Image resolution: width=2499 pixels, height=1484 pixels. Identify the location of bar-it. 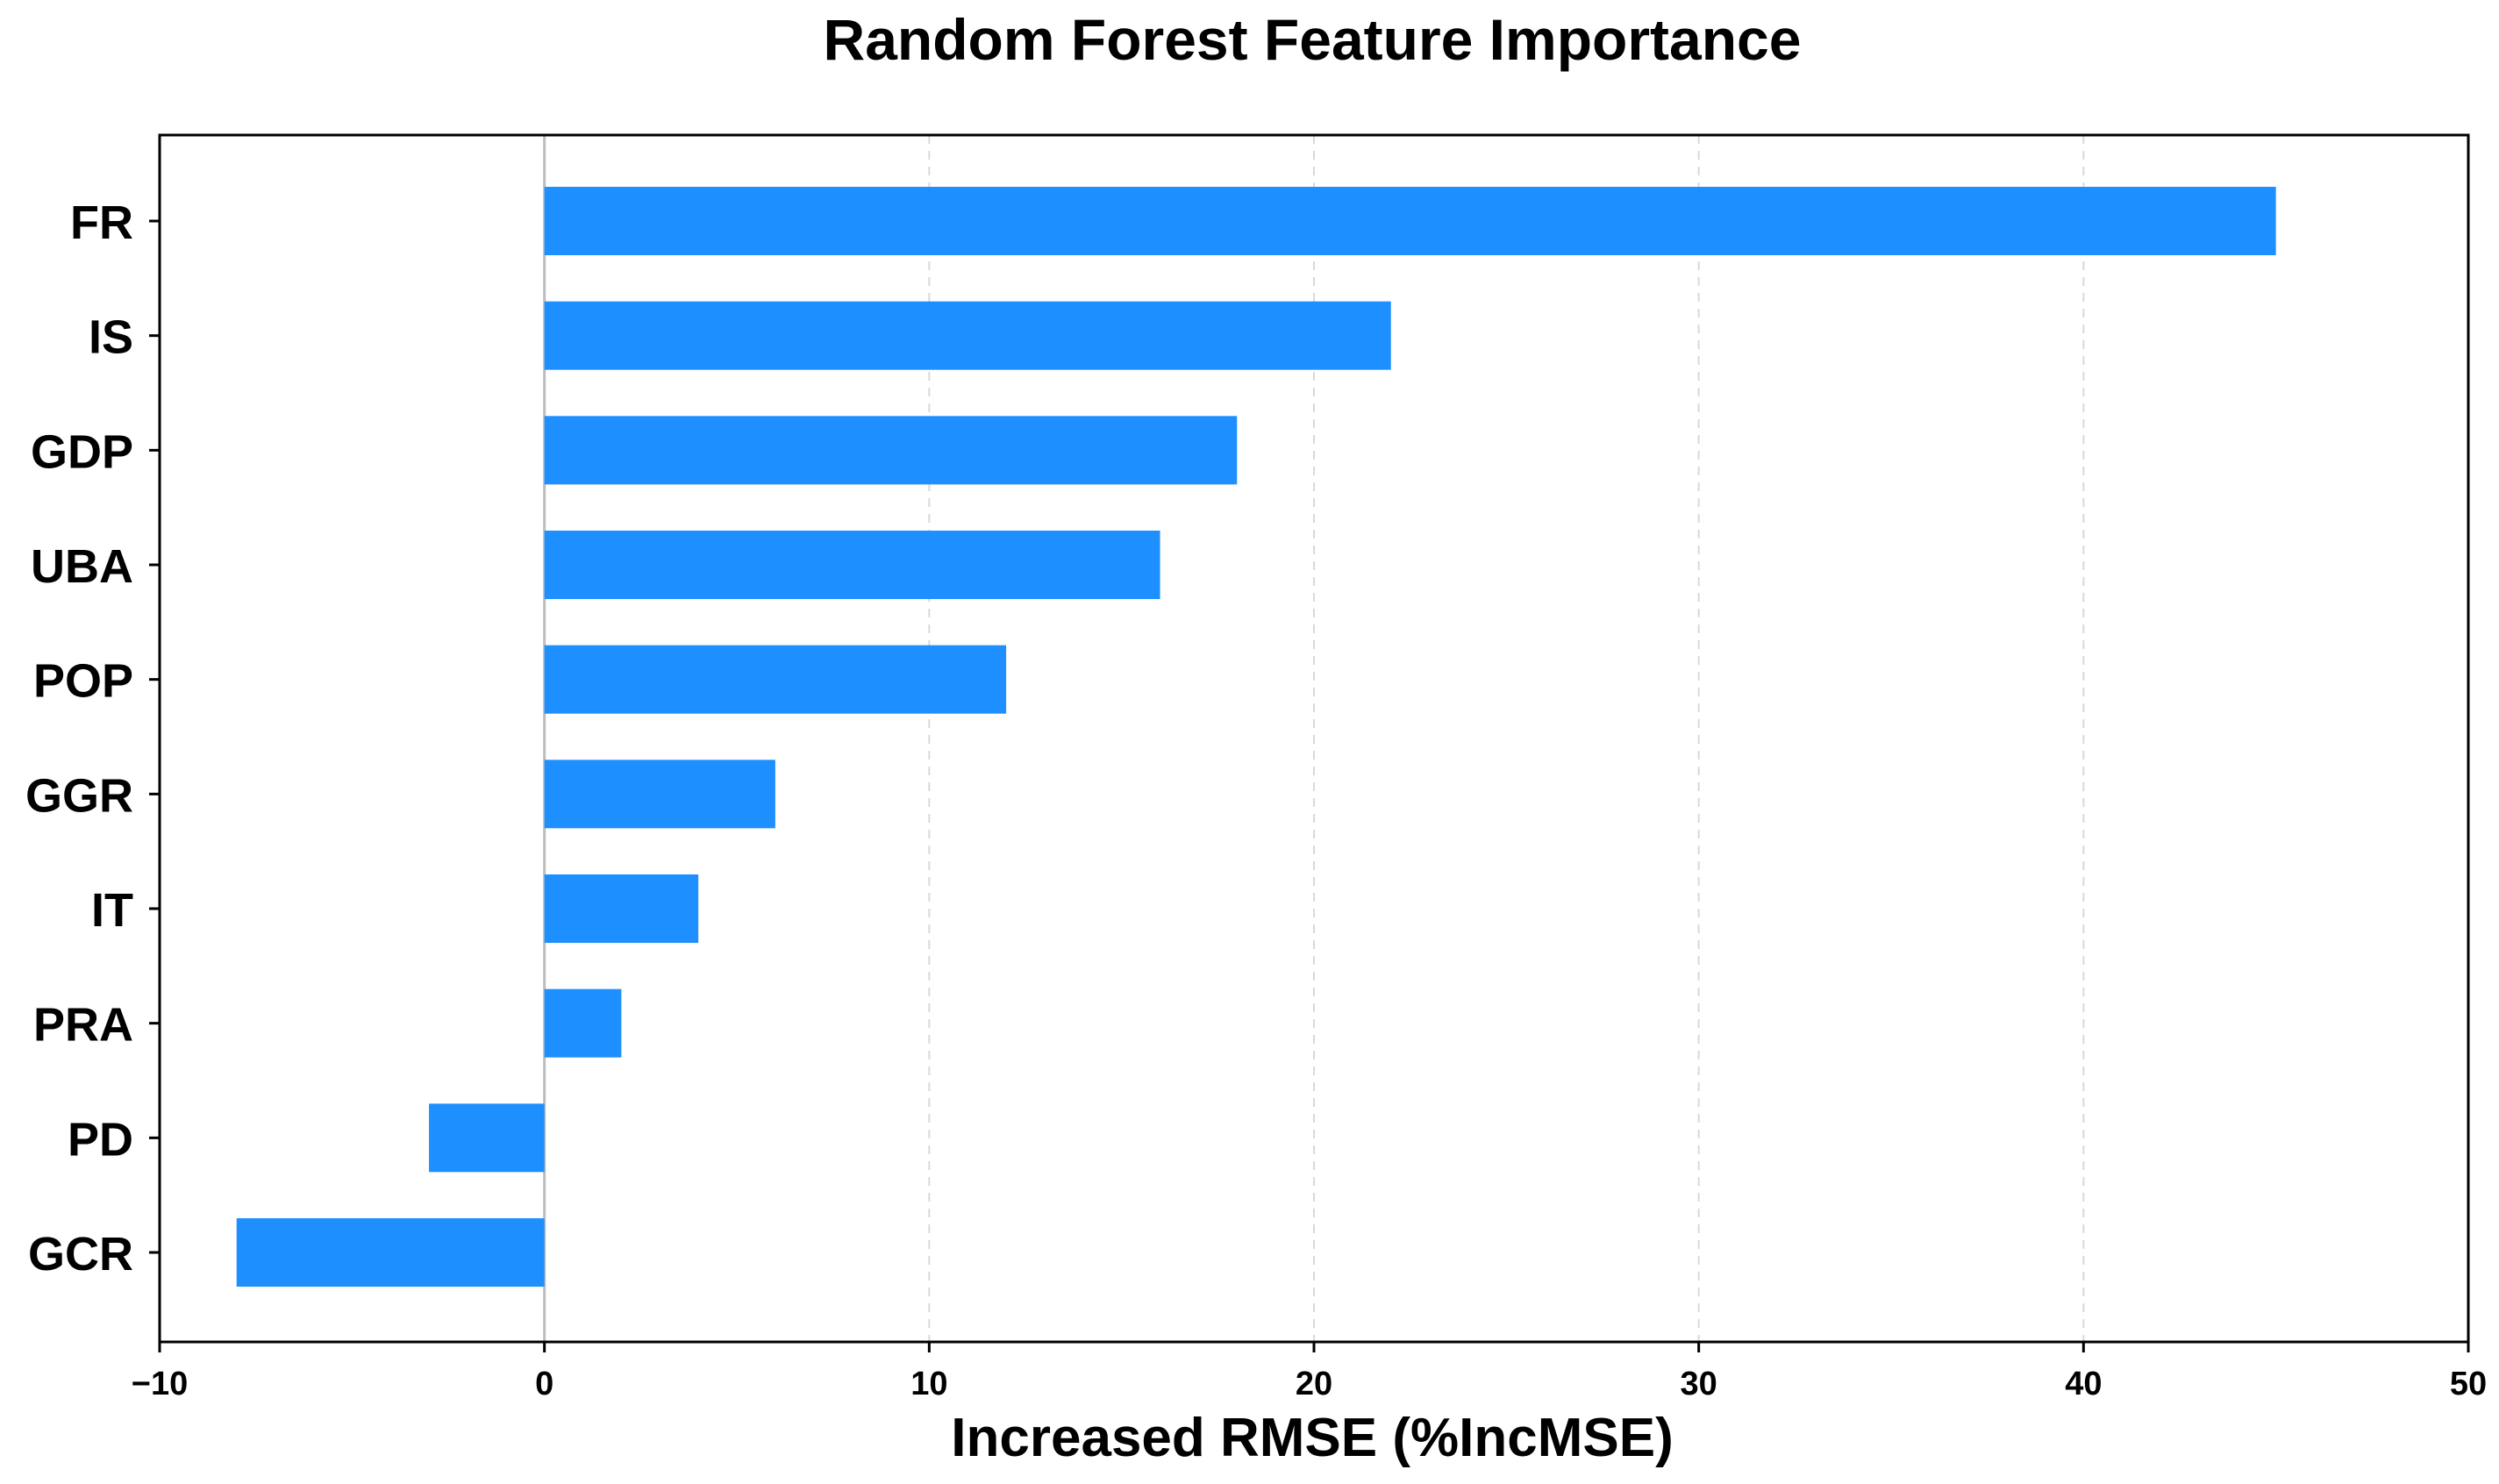
(621, 908).